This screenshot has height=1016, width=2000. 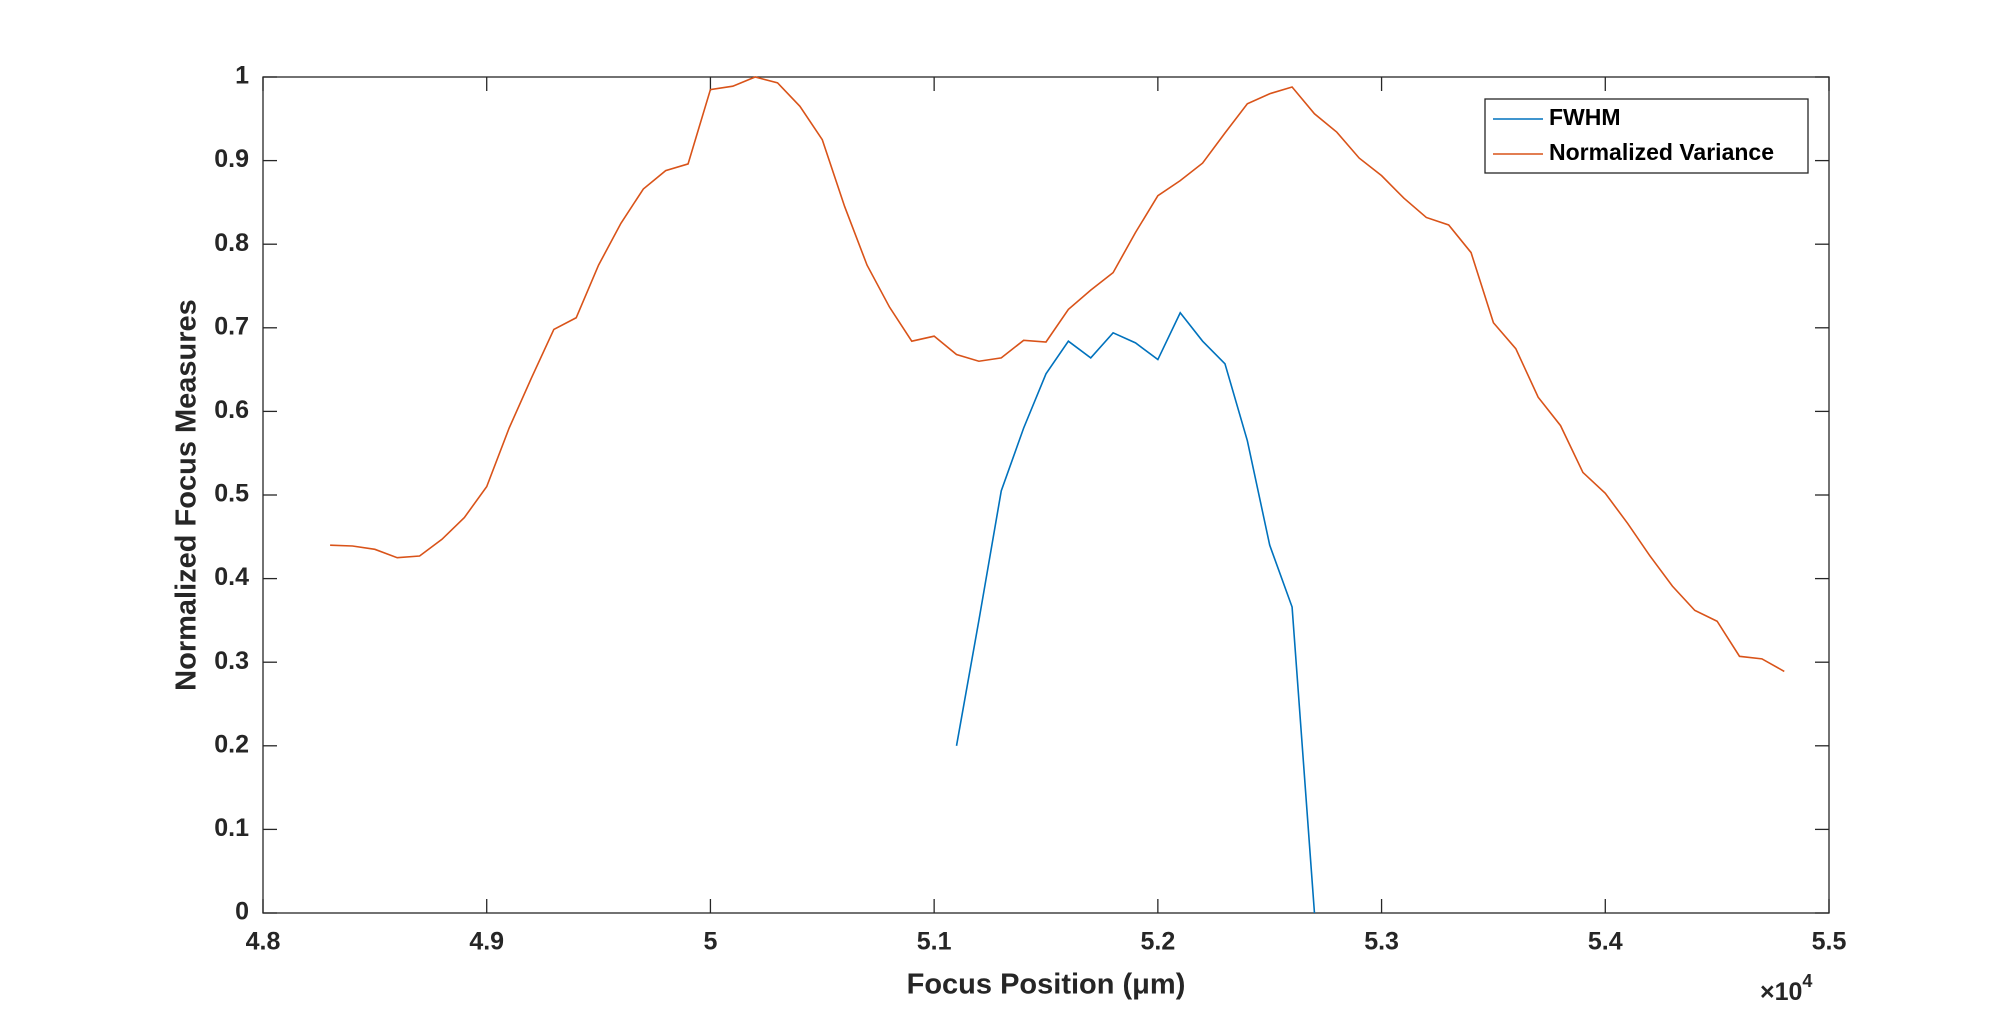 I want to click on x-tick-label: 4.9, so click(x=486, y=942).